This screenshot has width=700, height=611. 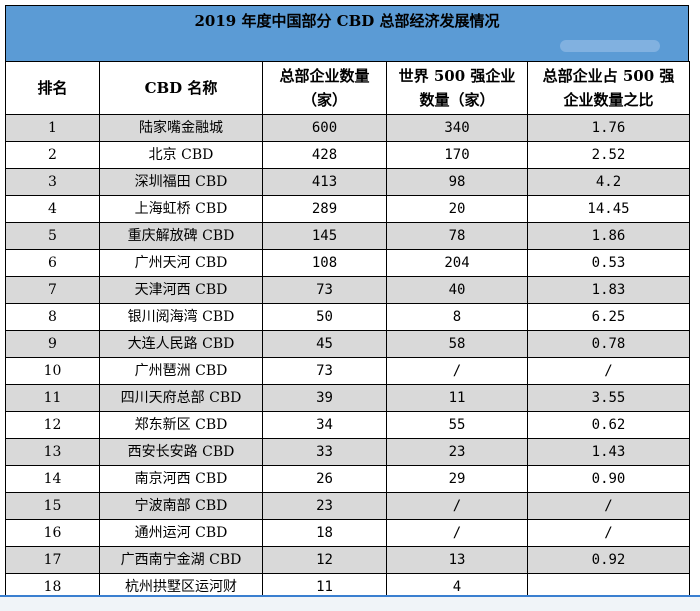 What do you see at coordinates (52, 344) in the screenshot?
I see `cell-rank: 9` at bounding box center [52, 344].